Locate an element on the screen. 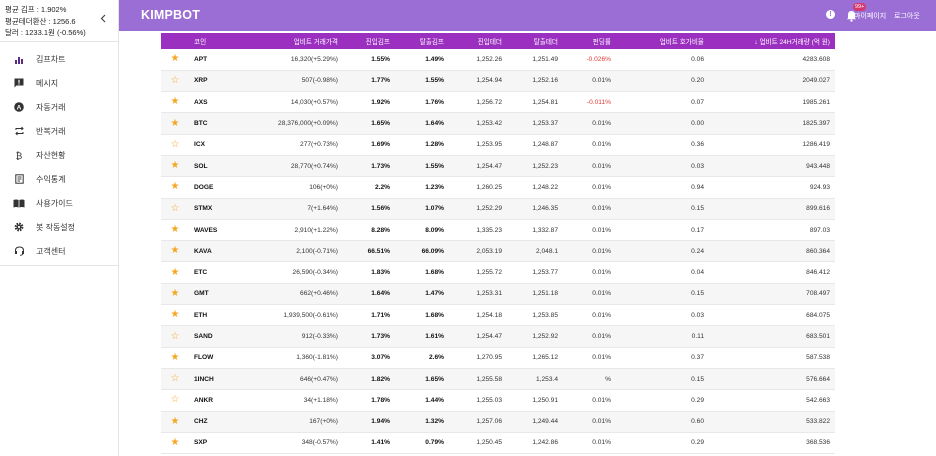 This screenshot has width=936, height=456. cell-orderbook-ratio: 0.03 is located at coordinates (697, 166).